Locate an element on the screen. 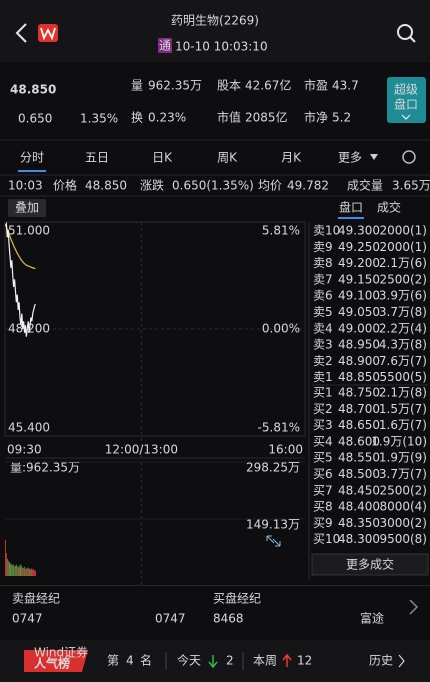  up-arrow is located at coordinates (287, 660).